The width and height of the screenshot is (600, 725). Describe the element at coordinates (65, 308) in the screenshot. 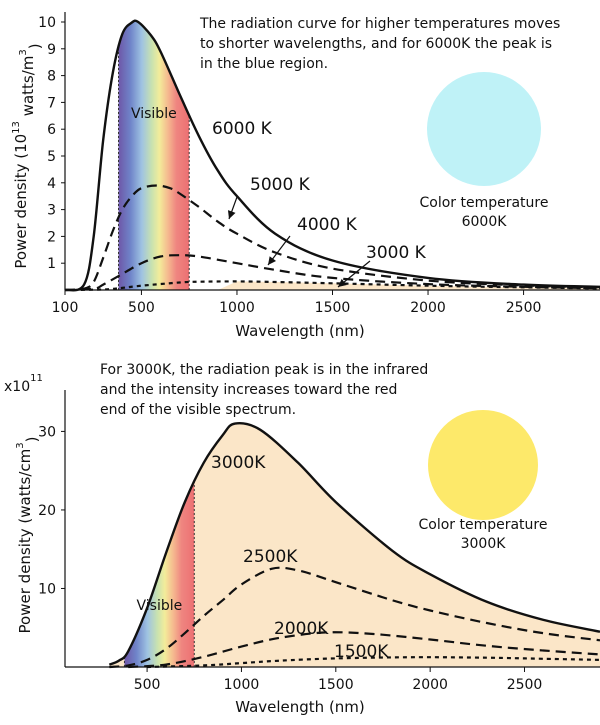

I see `x-tick-label: 100` at that location.